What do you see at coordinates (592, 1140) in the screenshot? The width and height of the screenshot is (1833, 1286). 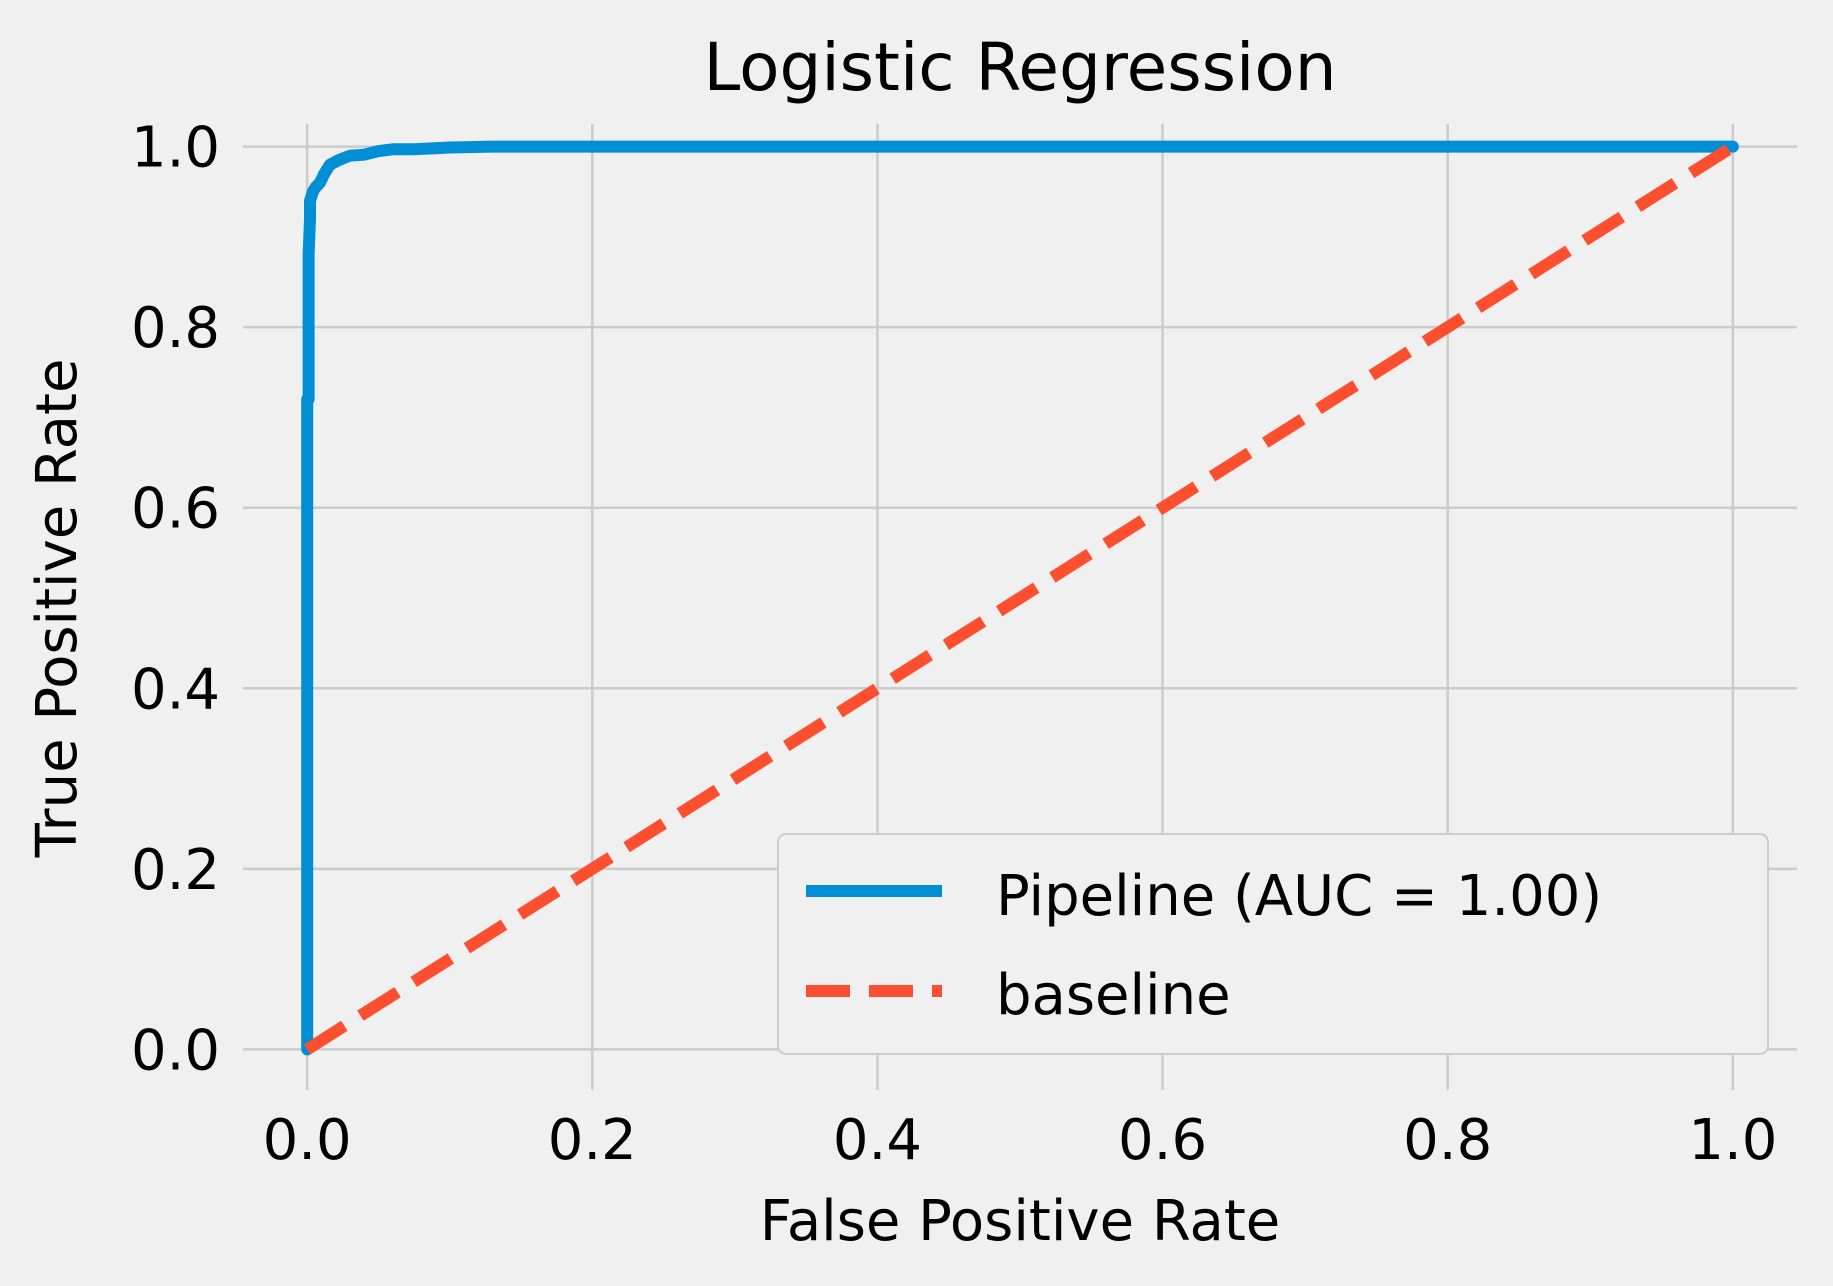 I see `x-tick-label: 0.2` at bounding box center [592, 1140].